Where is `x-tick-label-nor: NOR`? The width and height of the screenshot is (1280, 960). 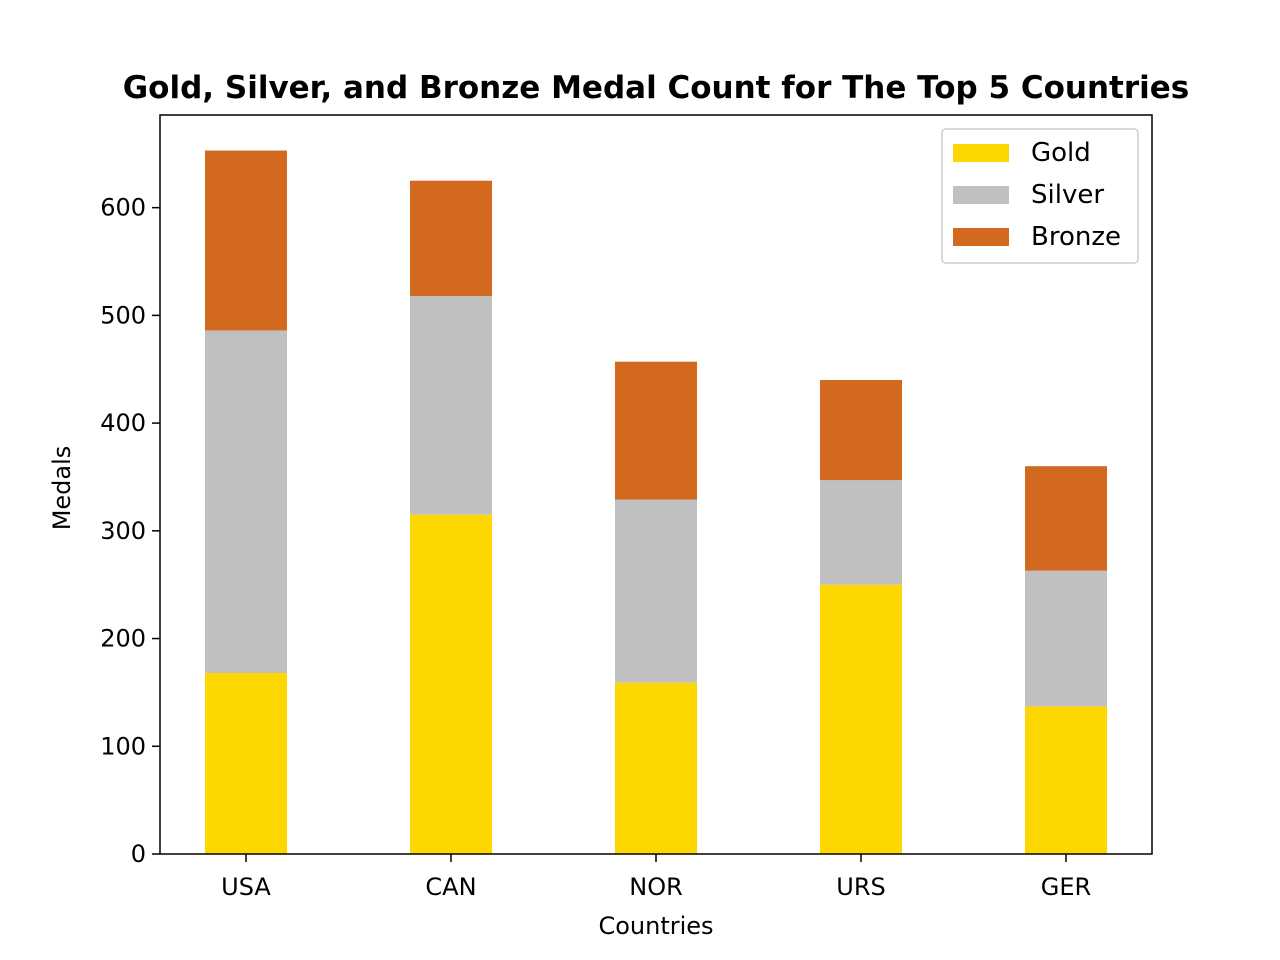
x-tick-label-nor: NOR is located at coordinates (656, 887).